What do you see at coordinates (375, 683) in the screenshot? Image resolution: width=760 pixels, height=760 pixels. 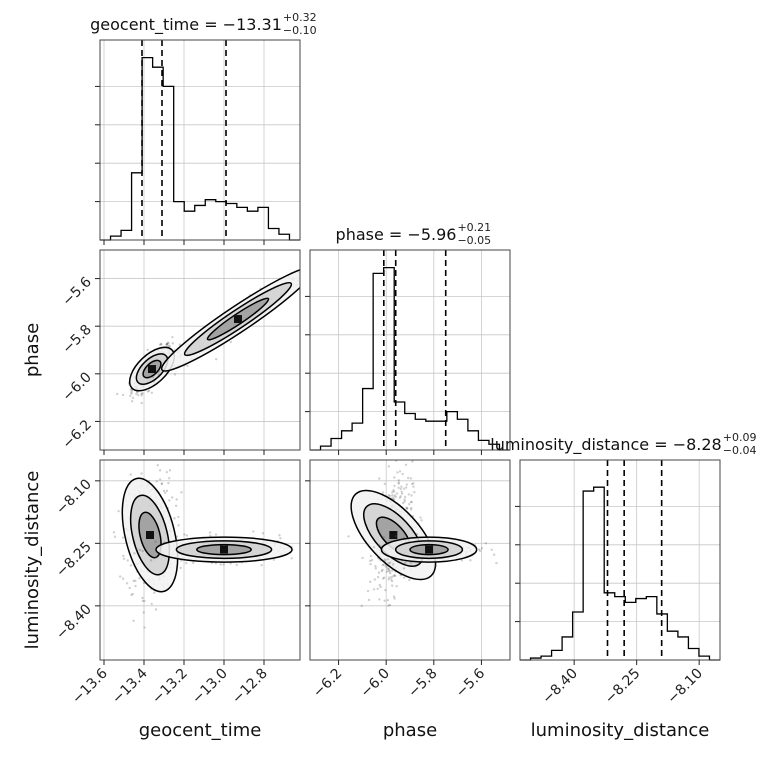 I see `scatter-phase-vs-luminosity-distance-xtick-label-1: −6.0` at bounding box center [375, 683].